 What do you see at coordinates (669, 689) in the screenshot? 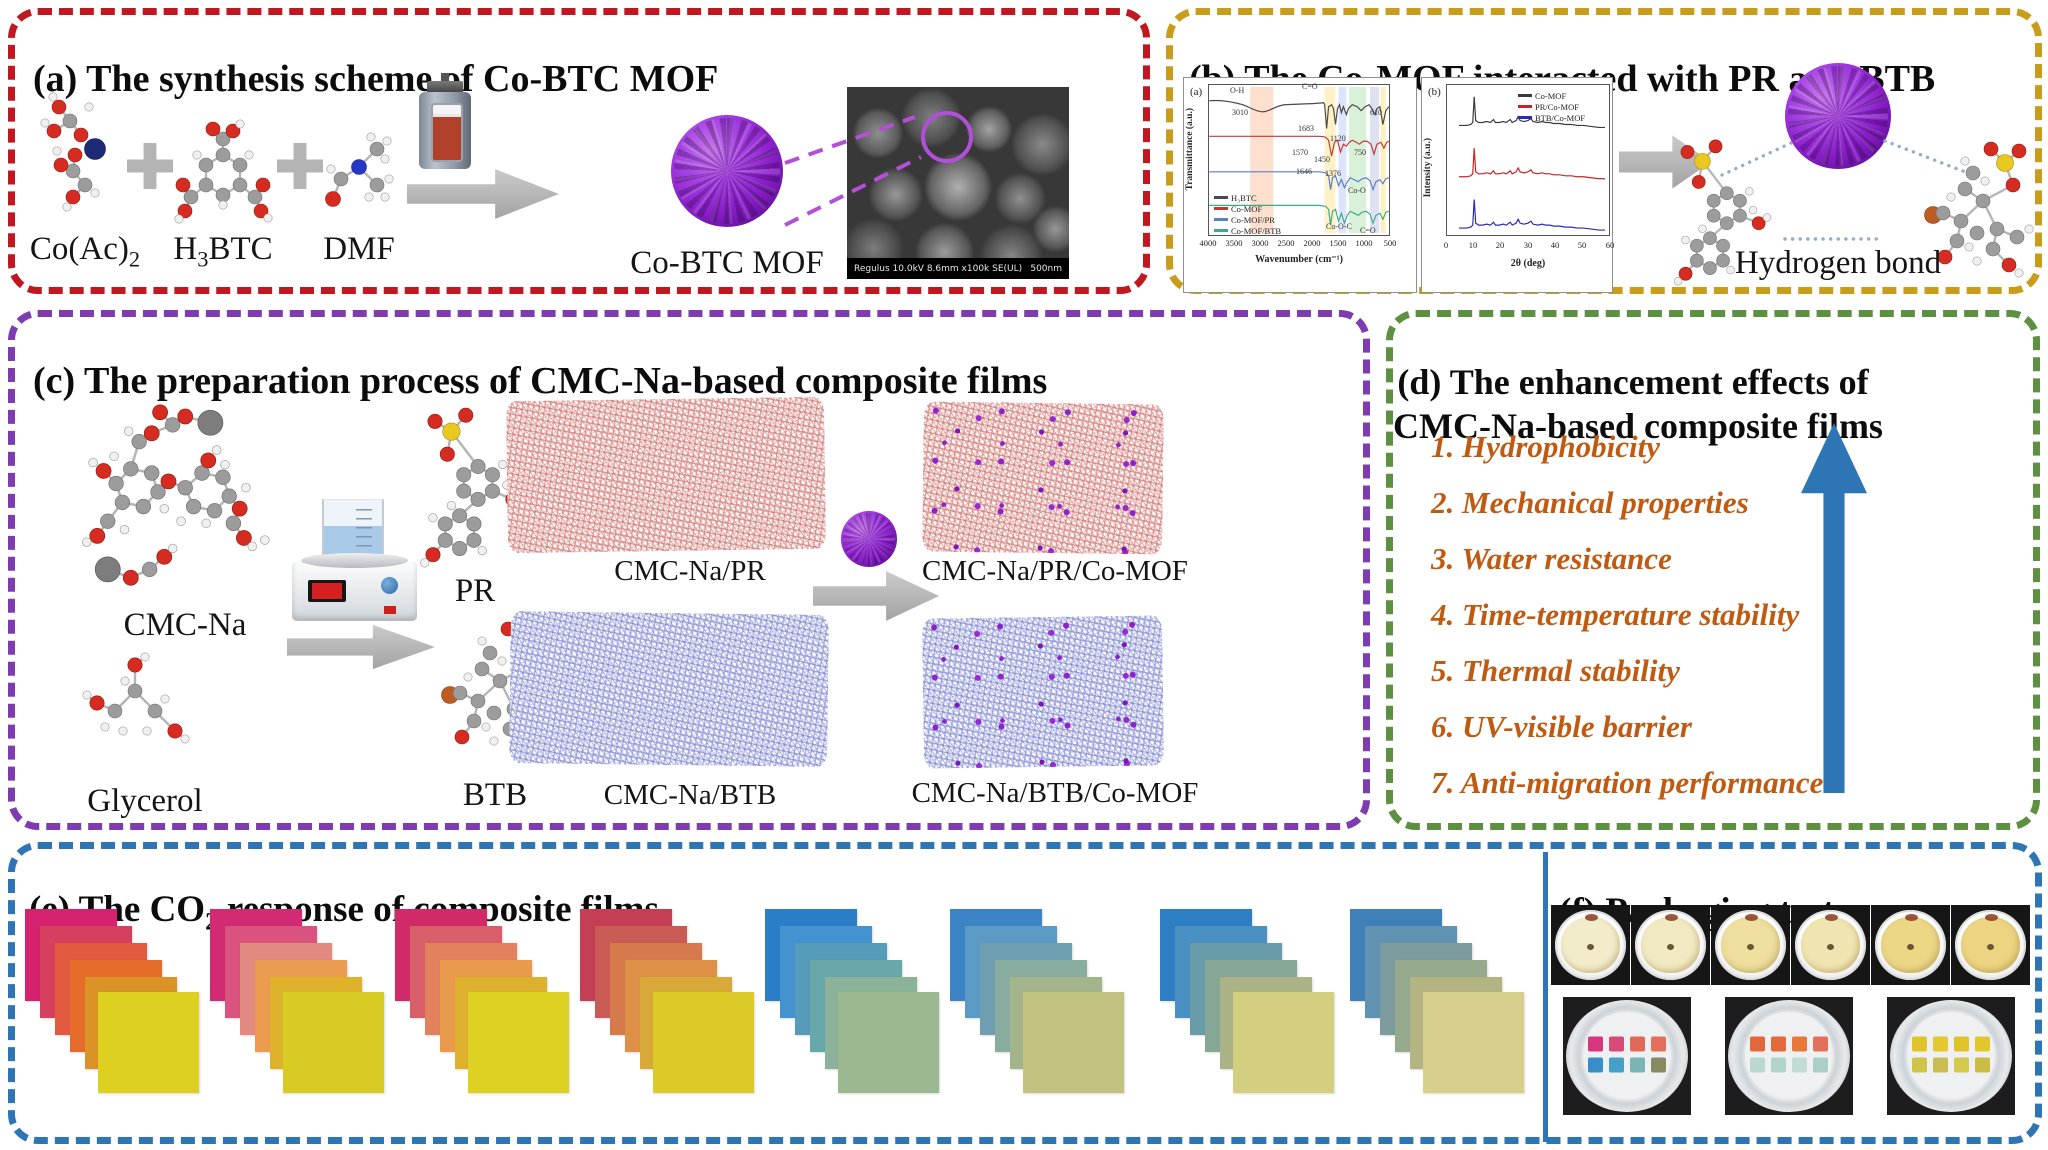
I see `cmcna-btb-film` at bounding box center [669, 689].